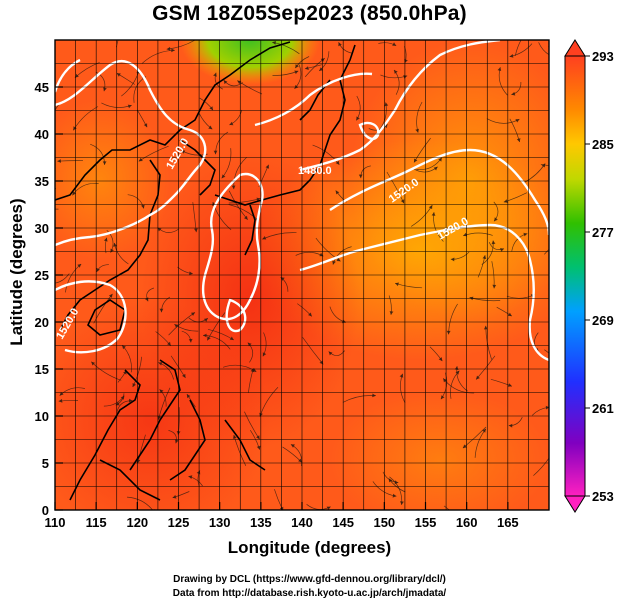  I want to click on x-tick-label: 120, so click(137, 522).